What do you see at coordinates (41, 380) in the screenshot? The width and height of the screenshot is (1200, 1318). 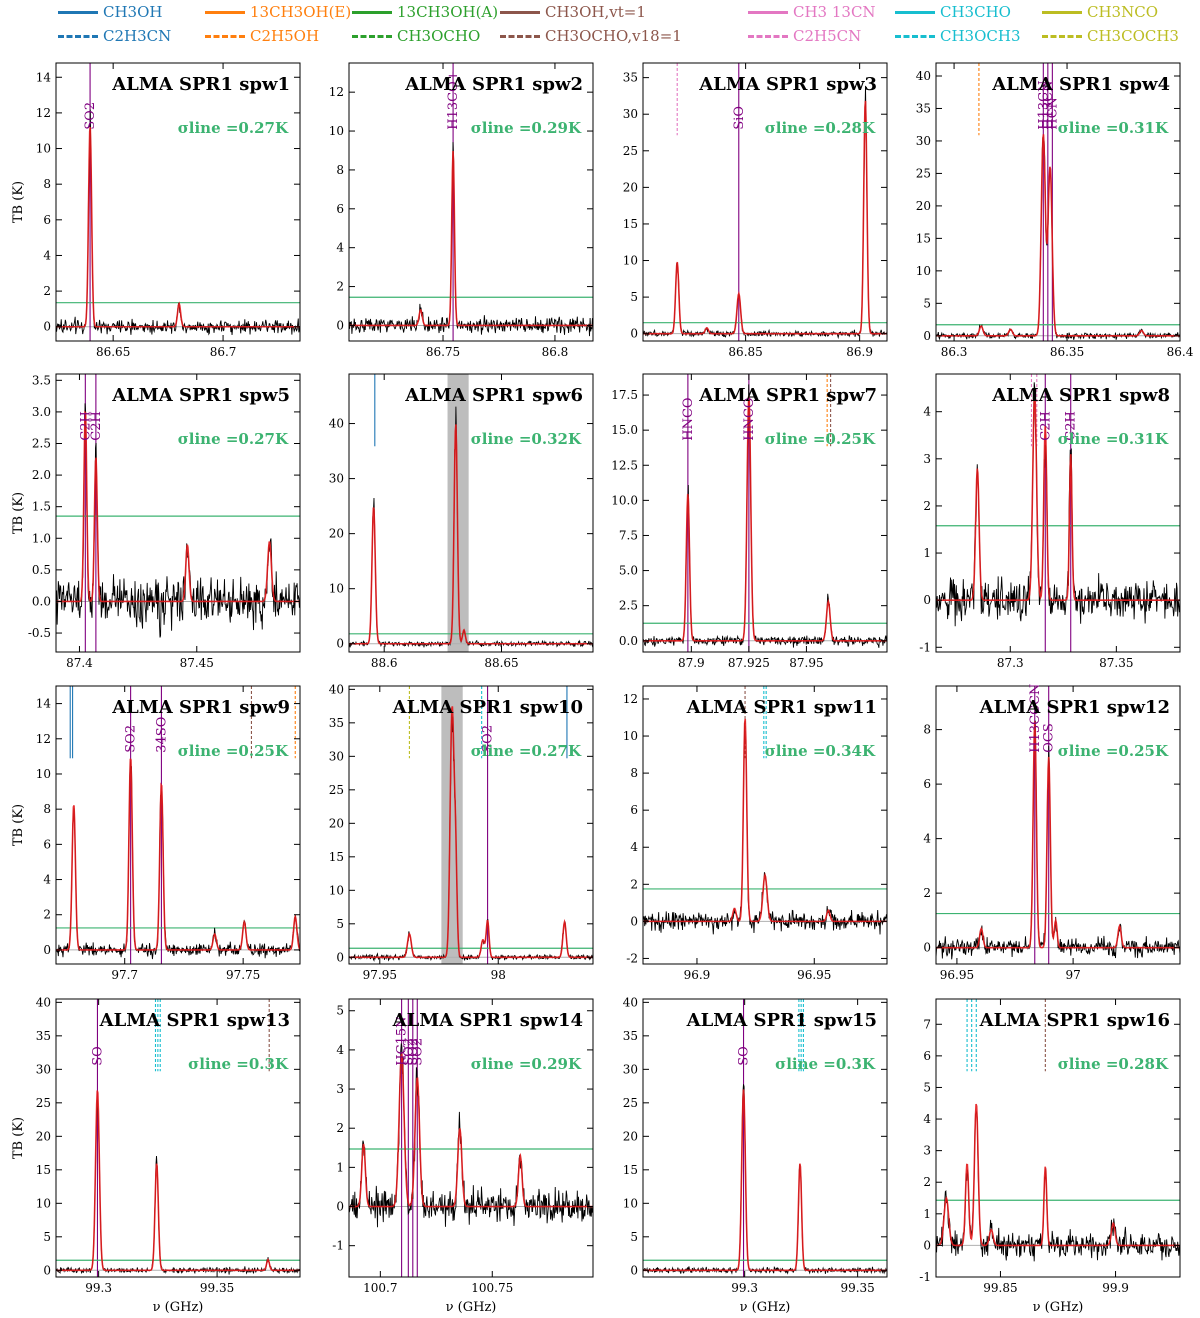 I see `y-tick-label: 3.5` at bounding box center [41, 380].